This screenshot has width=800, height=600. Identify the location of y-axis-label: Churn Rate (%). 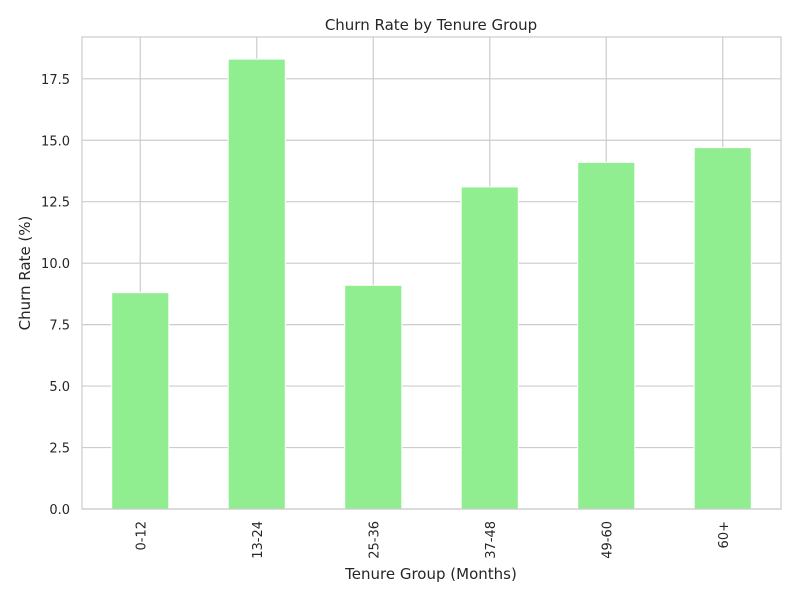
(25, 273).